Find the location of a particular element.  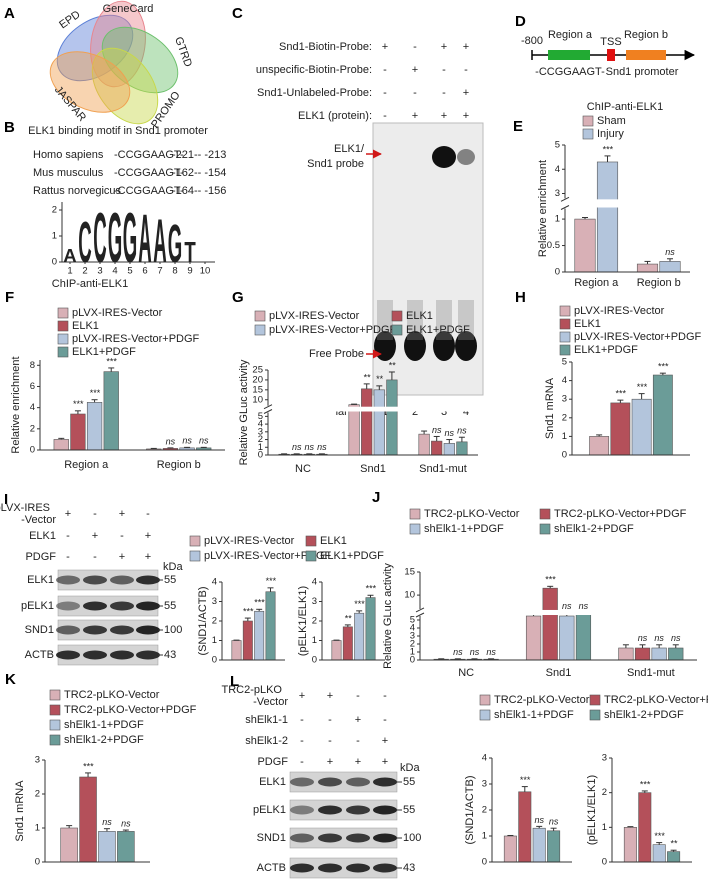

y-axis-label: (pELK1/ELK1) is located at coordinates (303, 621).